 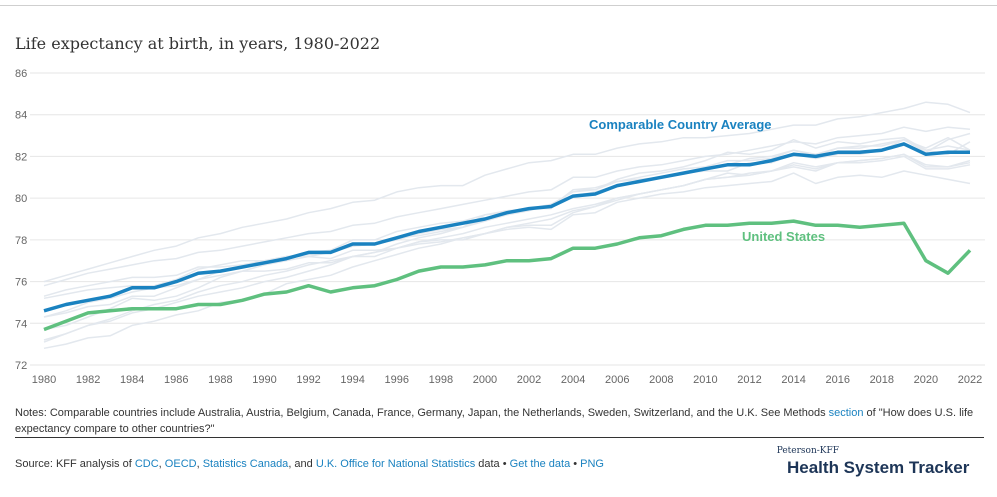 I want to click on statistics-canada-link: Statistics Canada, so click(x=245, y=464).